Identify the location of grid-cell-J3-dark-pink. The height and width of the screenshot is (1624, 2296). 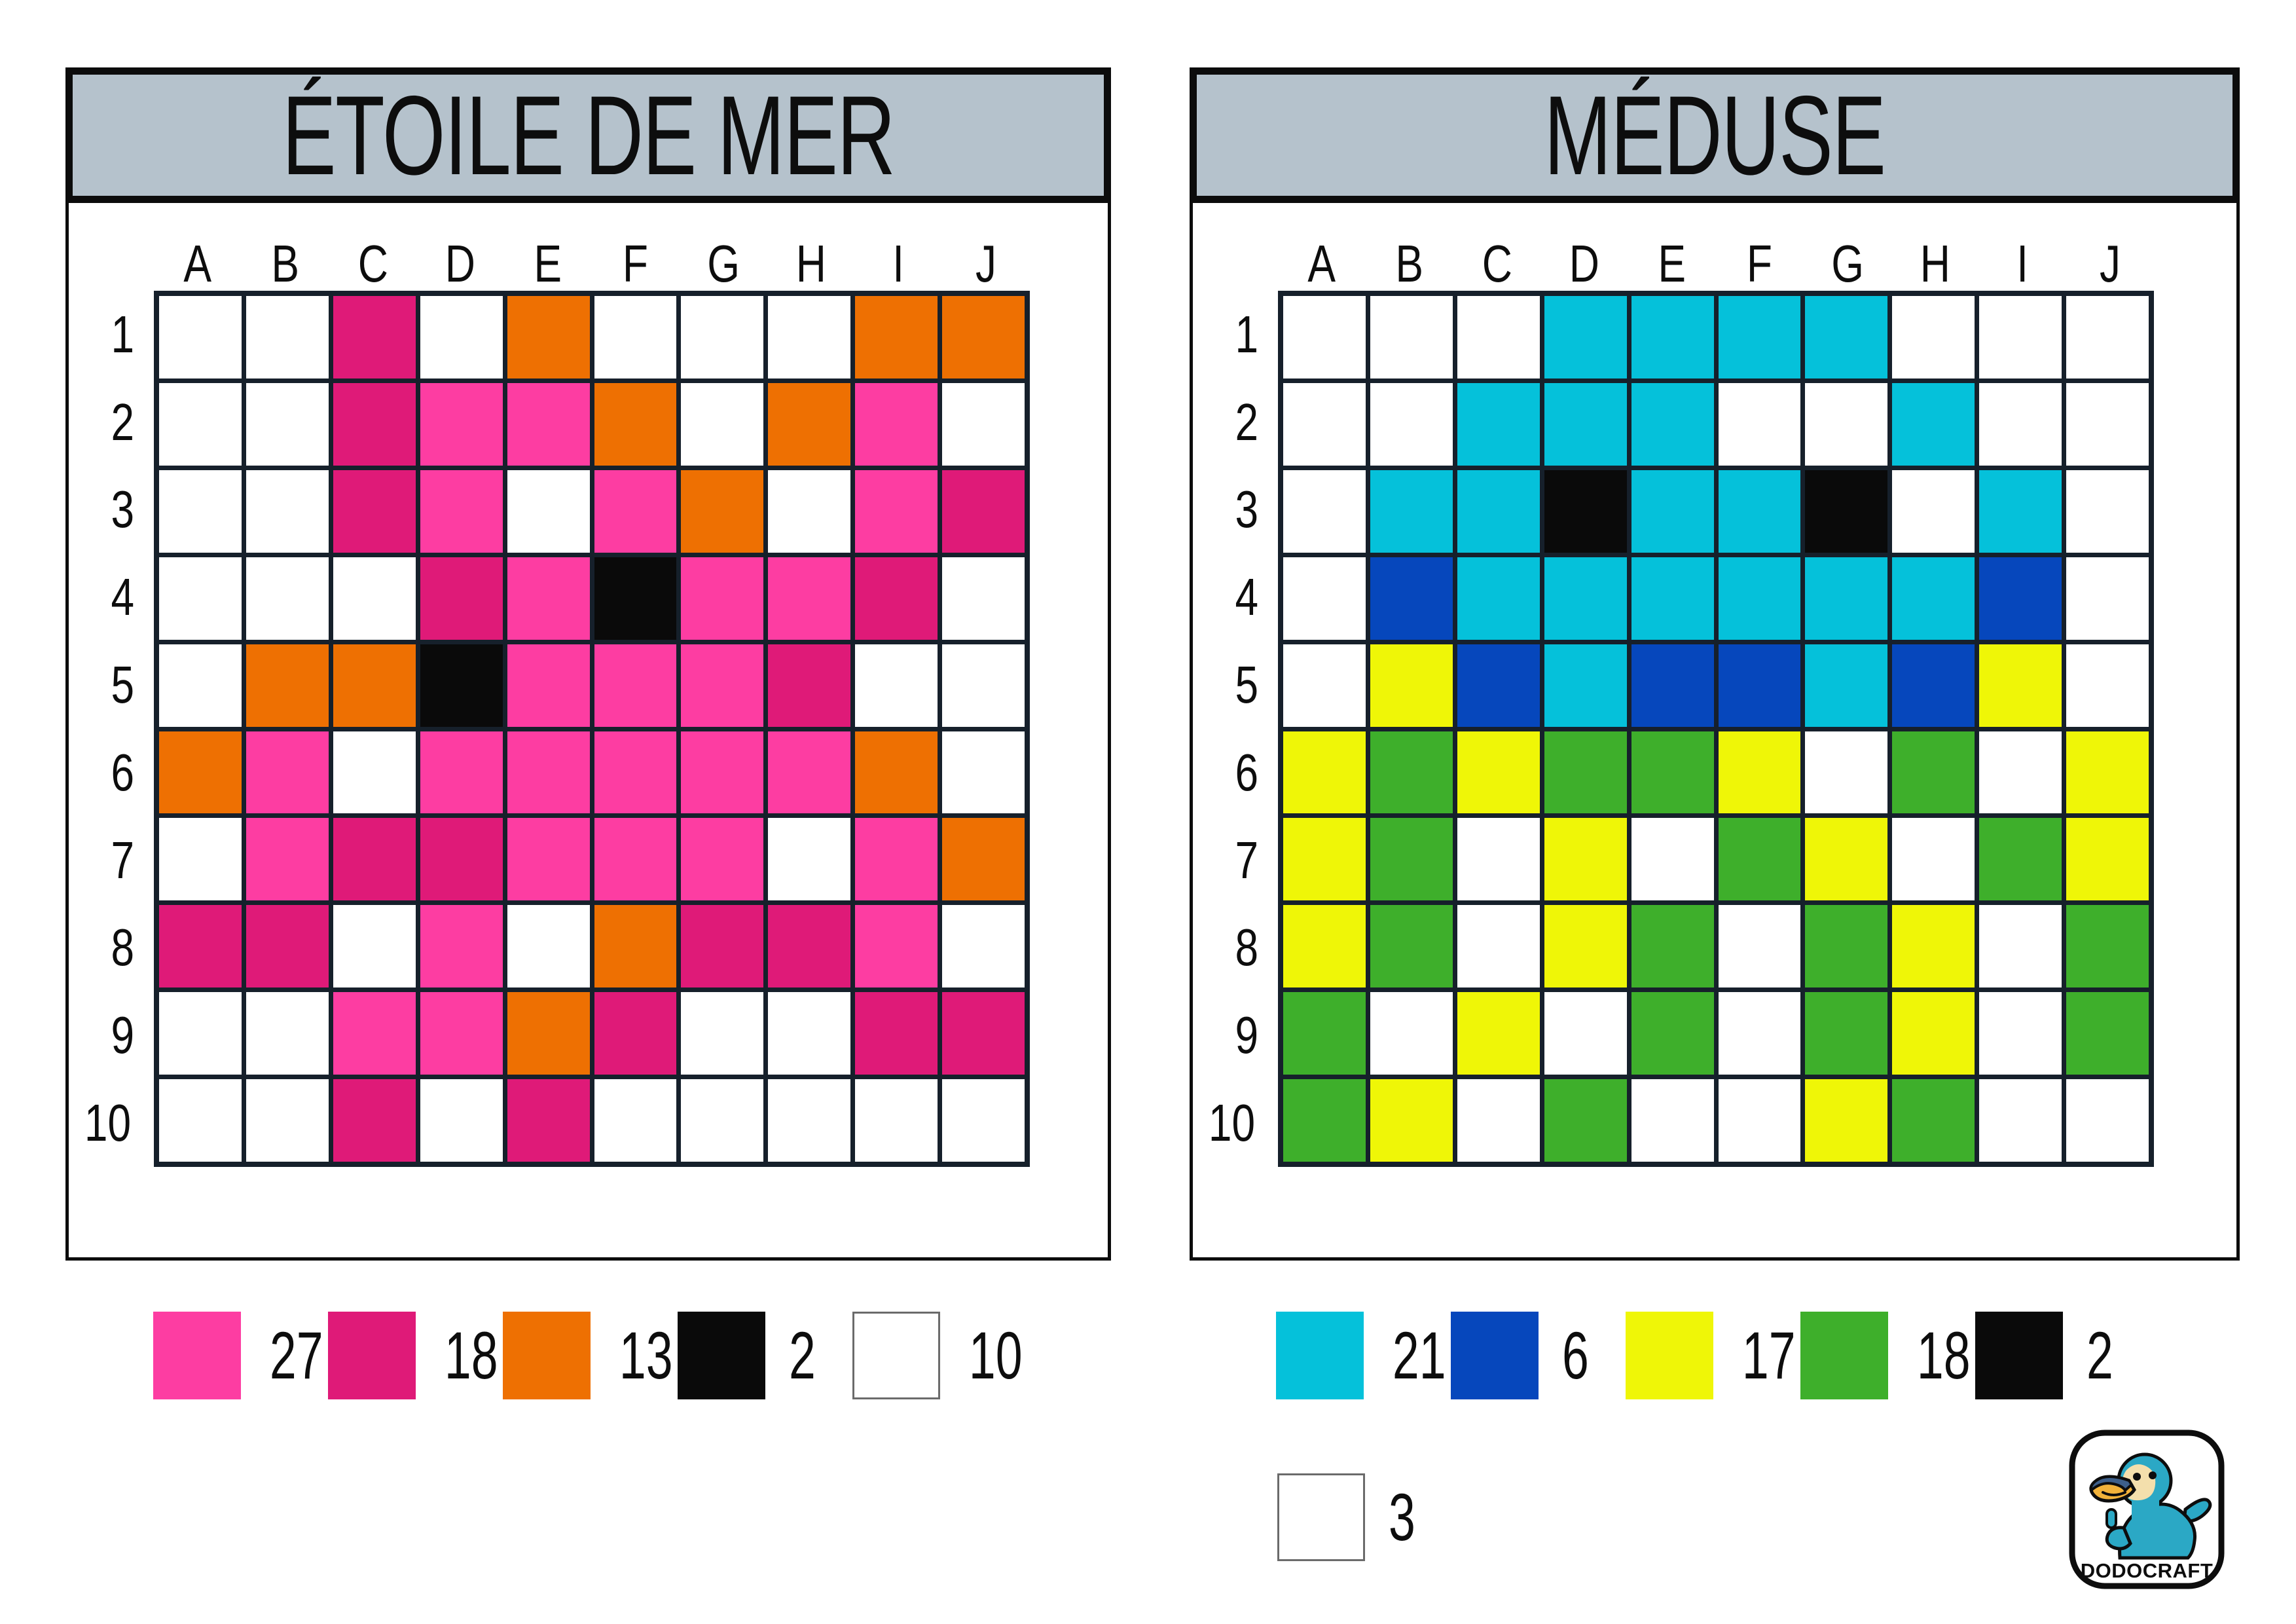
(983, 511).